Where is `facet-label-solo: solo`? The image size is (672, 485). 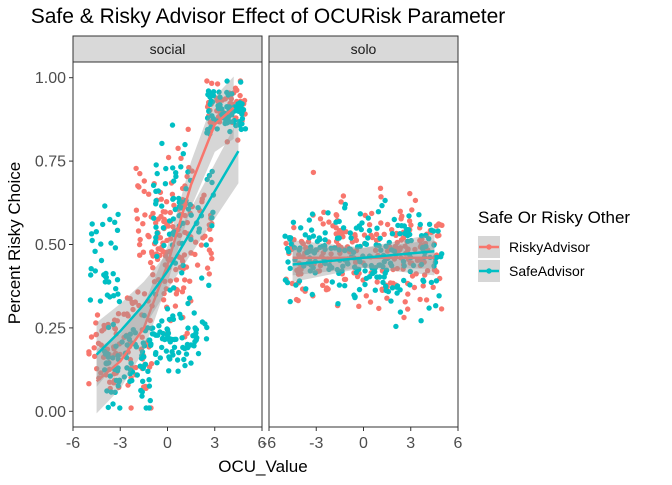 facet-label-solo: solo is located at coordinates (364, 49).